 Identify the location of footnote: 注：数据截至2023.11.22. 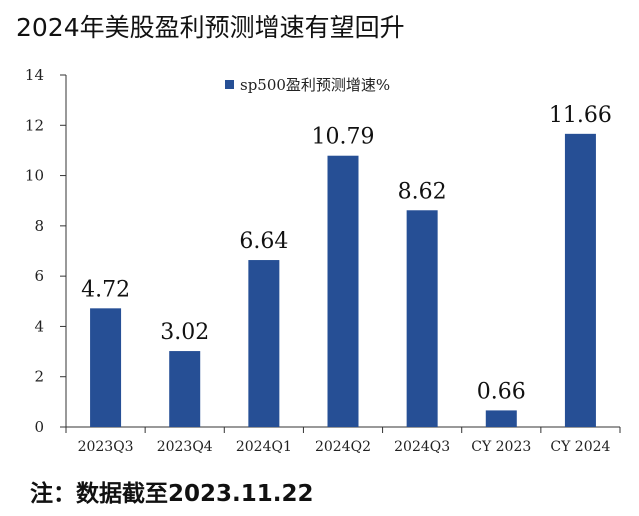
(172, 494).